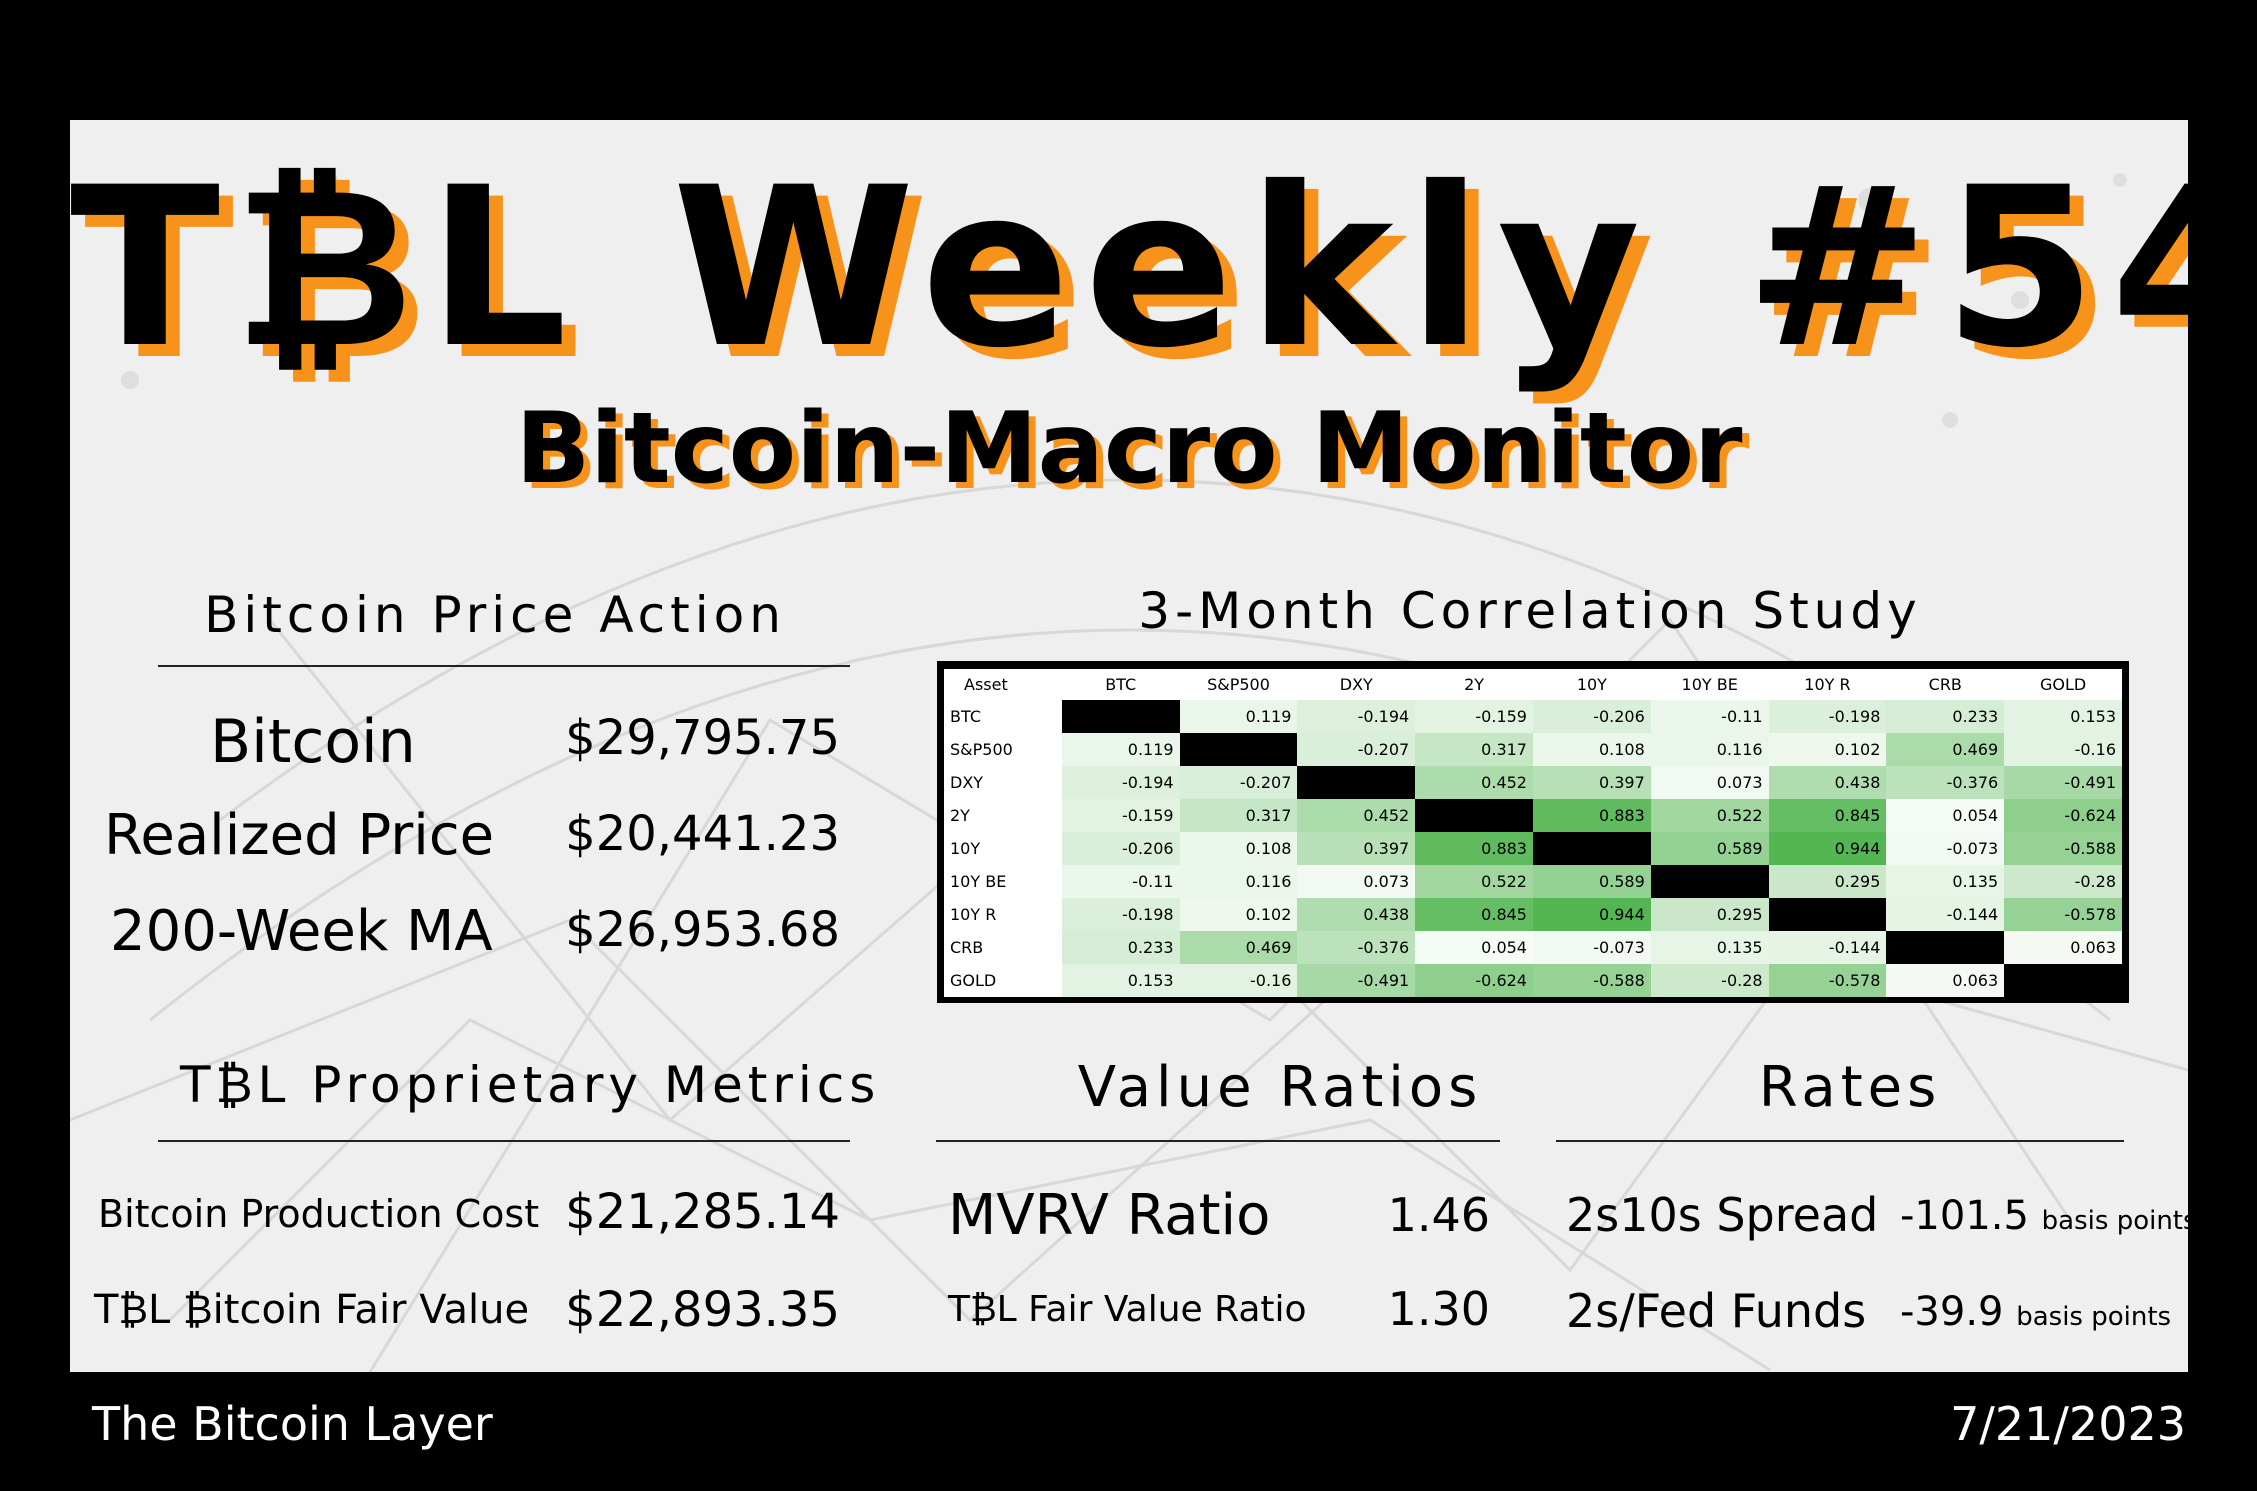 This screenshot has height=1491, width=2257. What do you see at coordinates (1356, 749) in the screenshot?
I see `corr-cell: -0.207` at bounding box center [1356, 749].